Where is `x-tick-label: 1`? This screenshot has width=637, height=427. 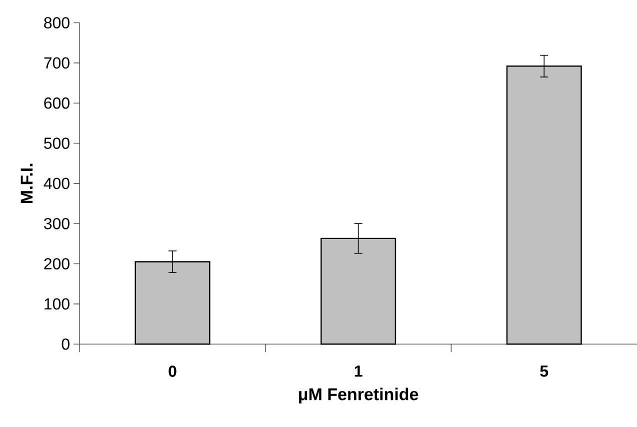 x-tick-label: 1 is located at coordinates (358, 371).